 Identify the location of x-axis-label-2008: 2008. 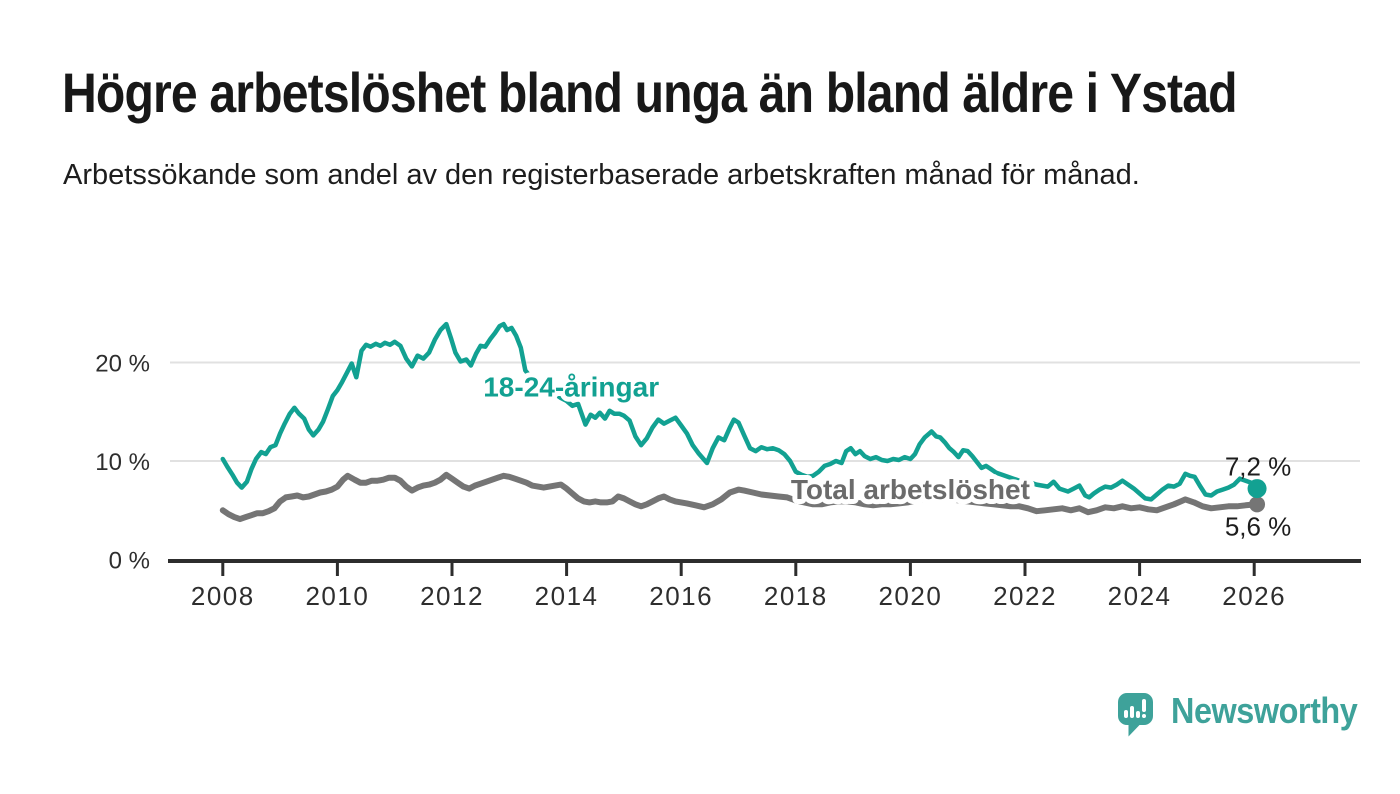
(223, 596).